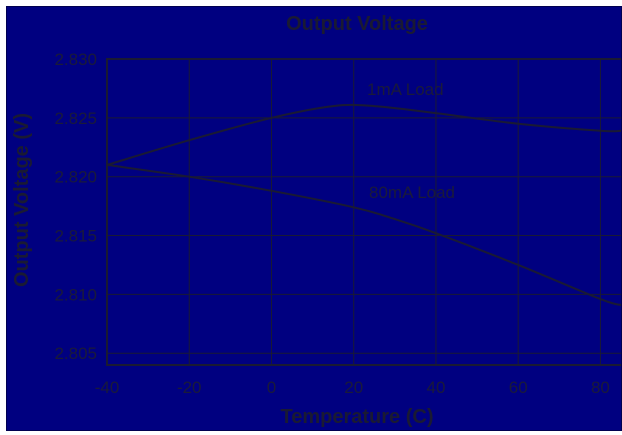 This screenshot has width=622, height=435. What do you see at coordinates (600, 387) in the screenshot?
I see `x-tick-label-6: 80` at bounding box center [600, 387].